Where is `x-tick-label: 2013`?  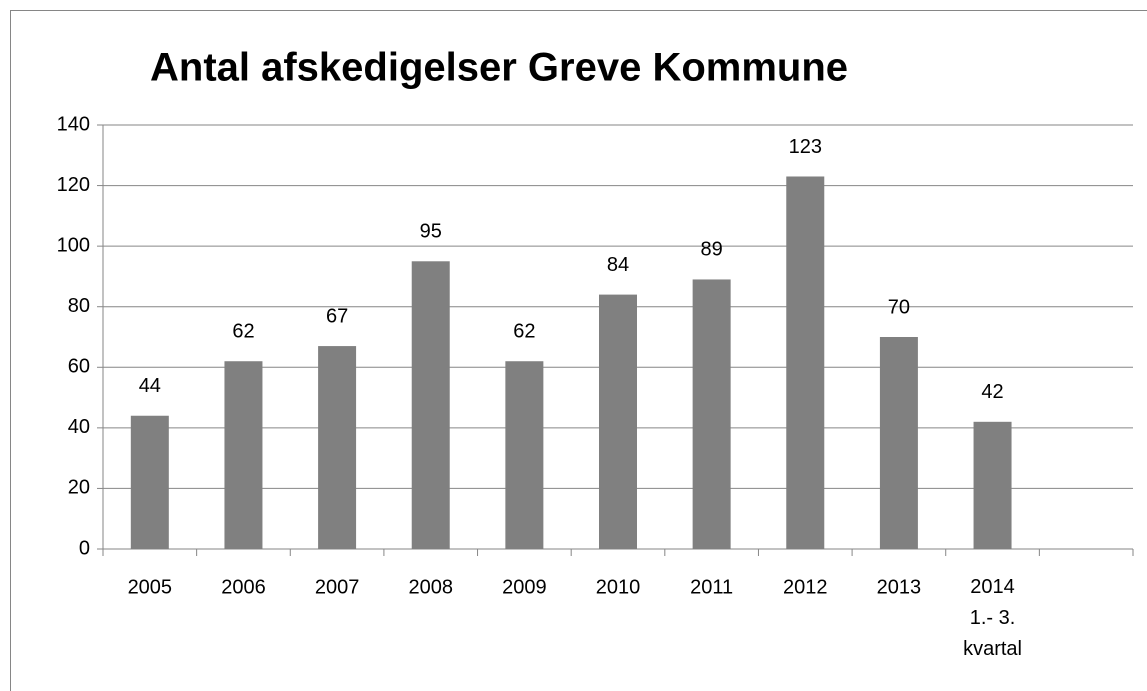
x-tick-label: 2013 is located at coordinates (899, 587).